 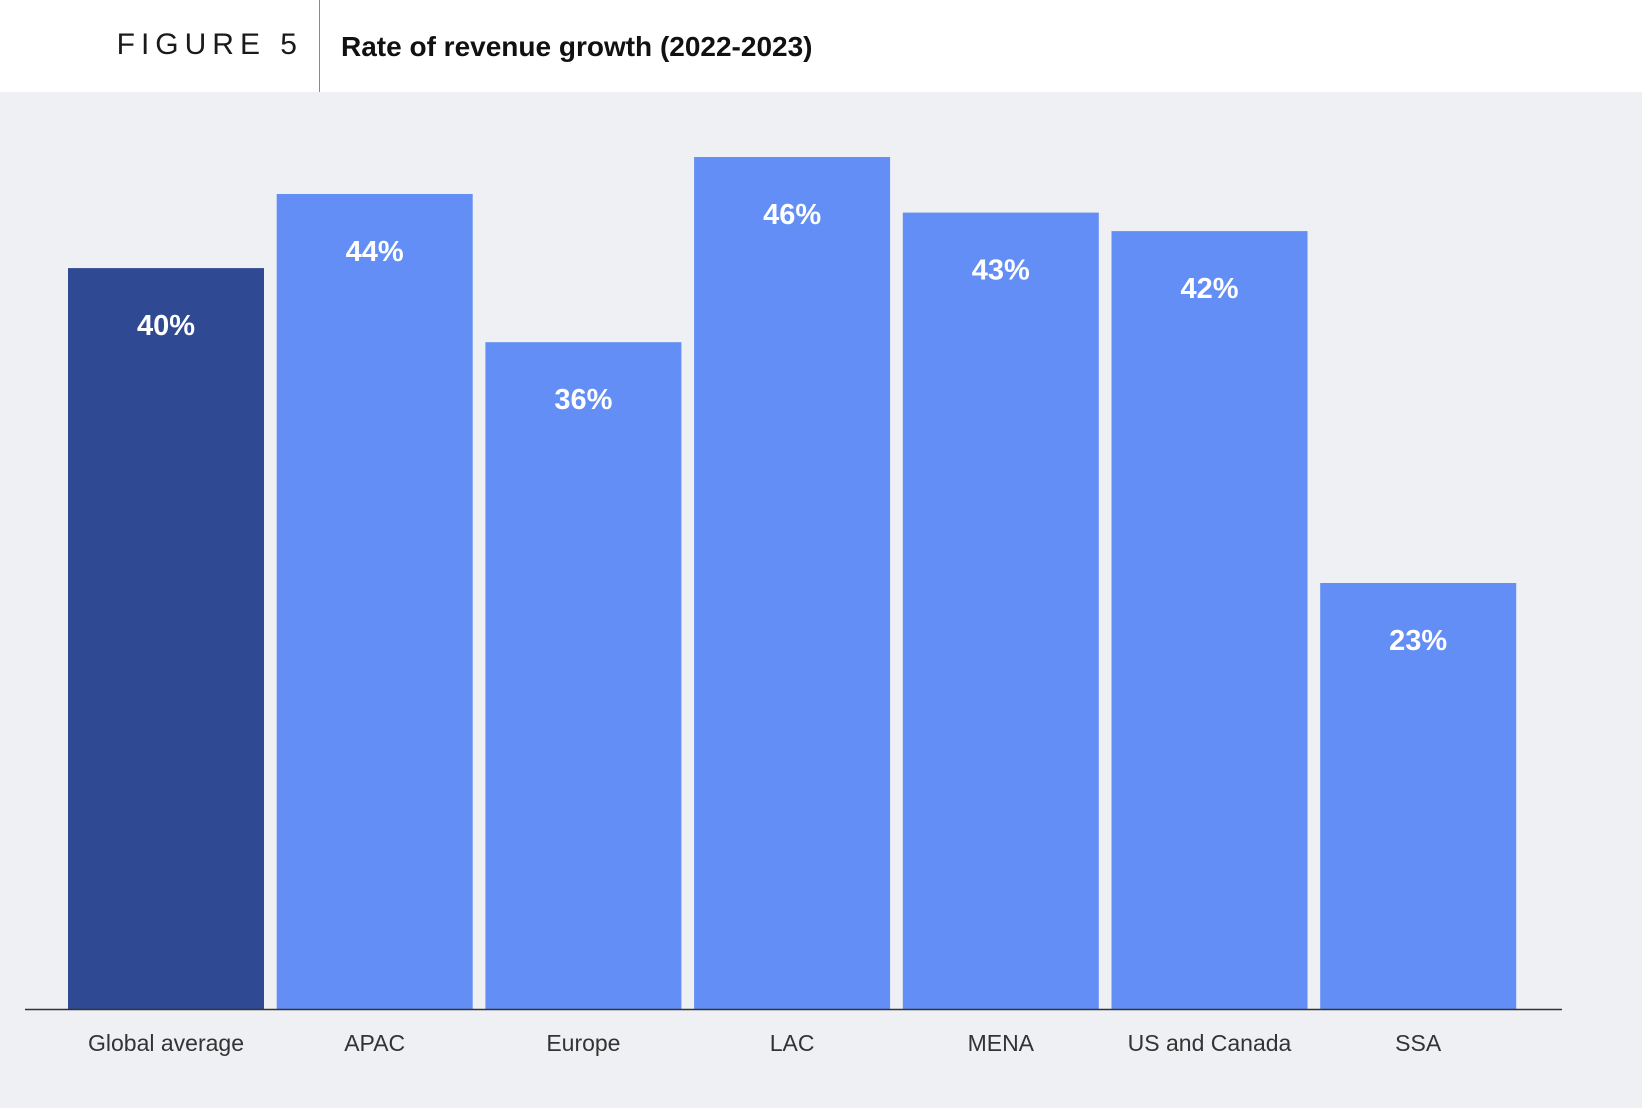 I want to click on tick-label: MENA, so click(x=1001, y=1043).